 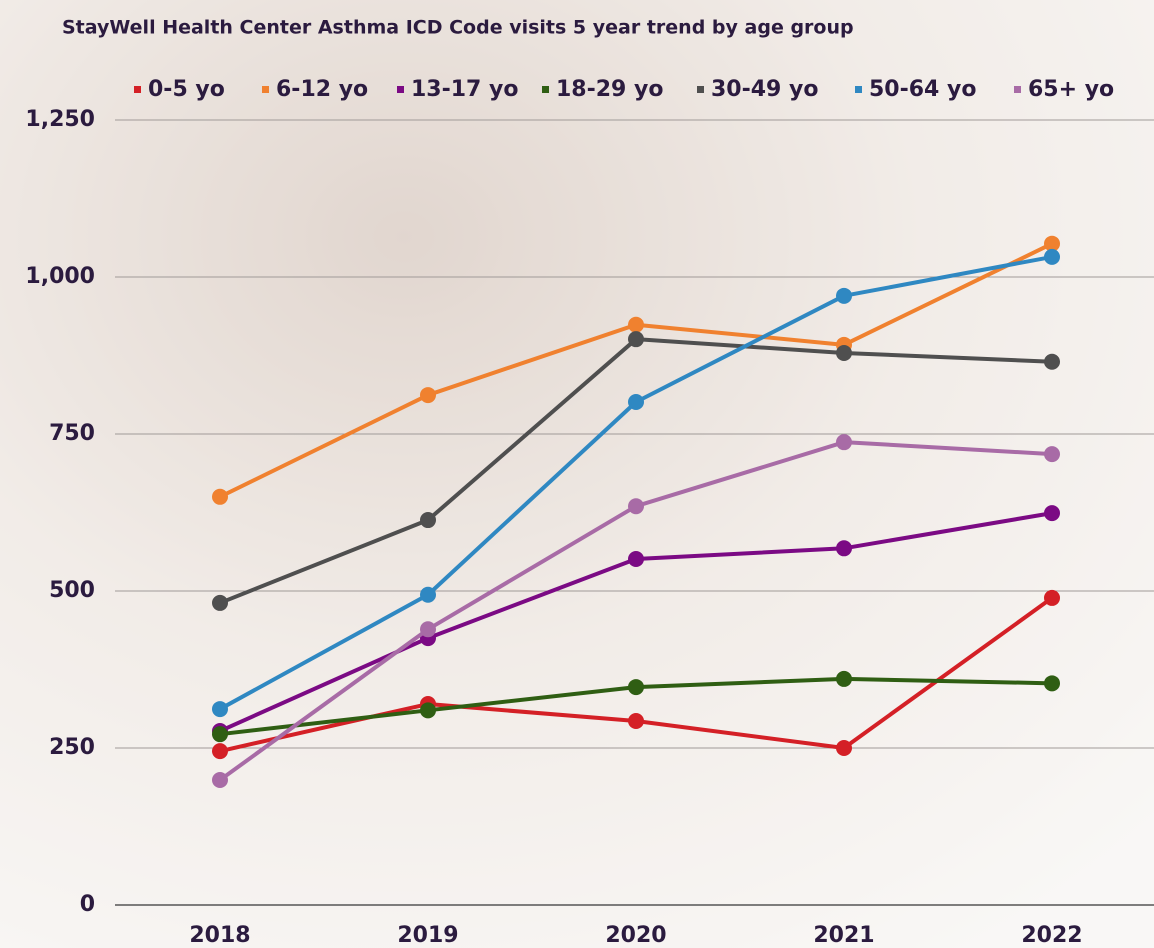 What do you see at coordinates (1071, 89) in the screenshot?
I see `legend-label: 65+ yo` at bounding box center [1071, 89].